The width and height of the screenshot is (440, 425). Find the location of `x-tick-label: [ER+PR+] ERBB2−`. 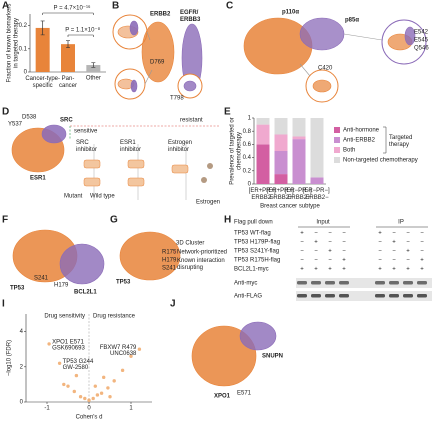

x-tick-label: [ER+PR+] ERBB2− is located at coordinates (263, 194).